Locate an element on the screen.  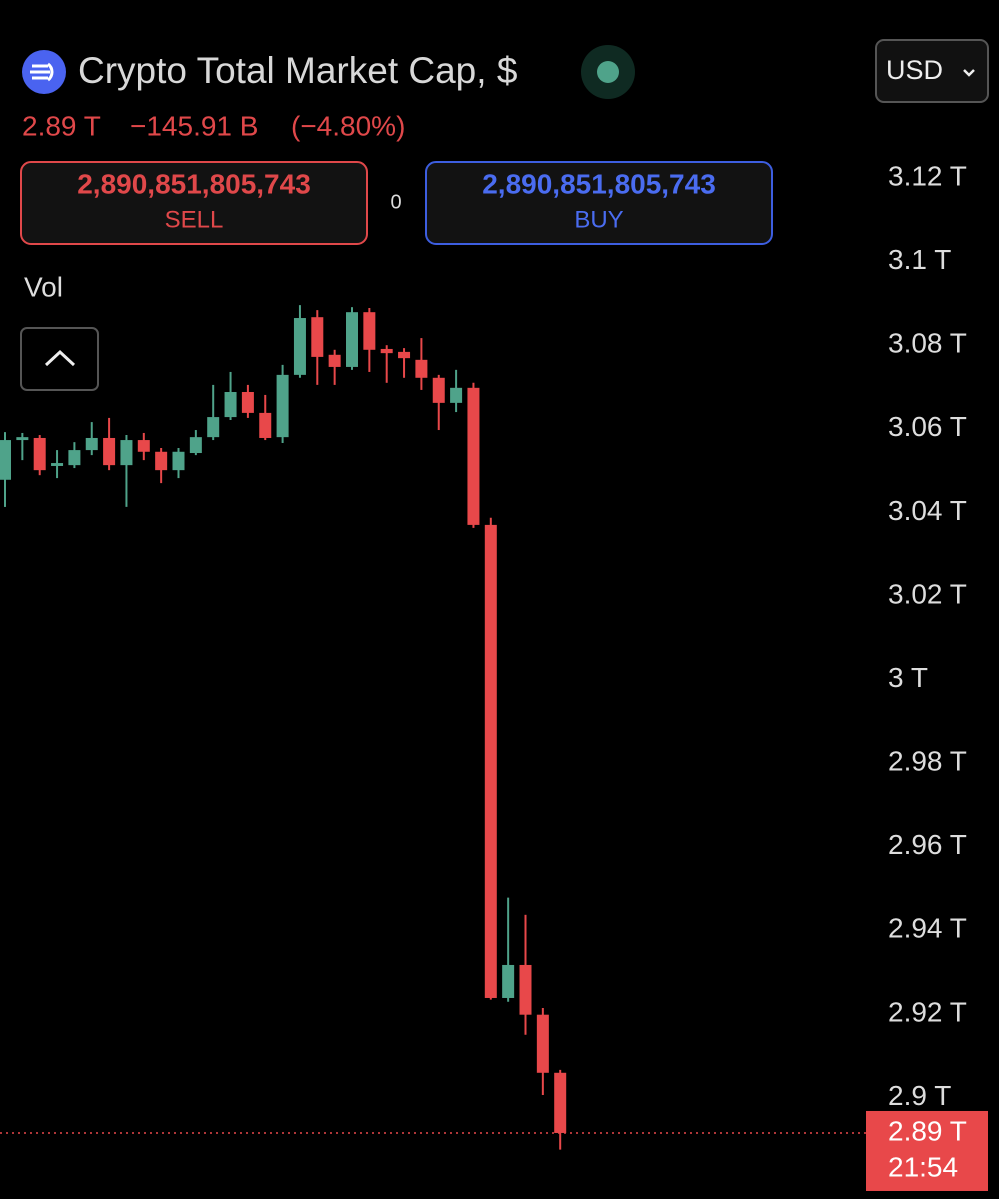
indicator: Vol is located at coordinates (43, 286).